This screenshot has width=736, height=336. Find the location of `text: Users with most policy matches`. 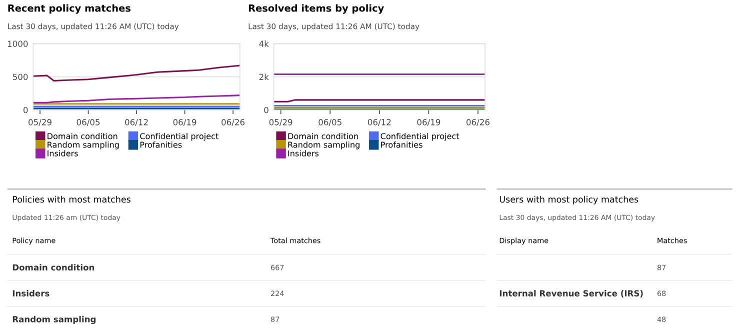

text: Users with most policy matches is located at coordinates (569, 200).